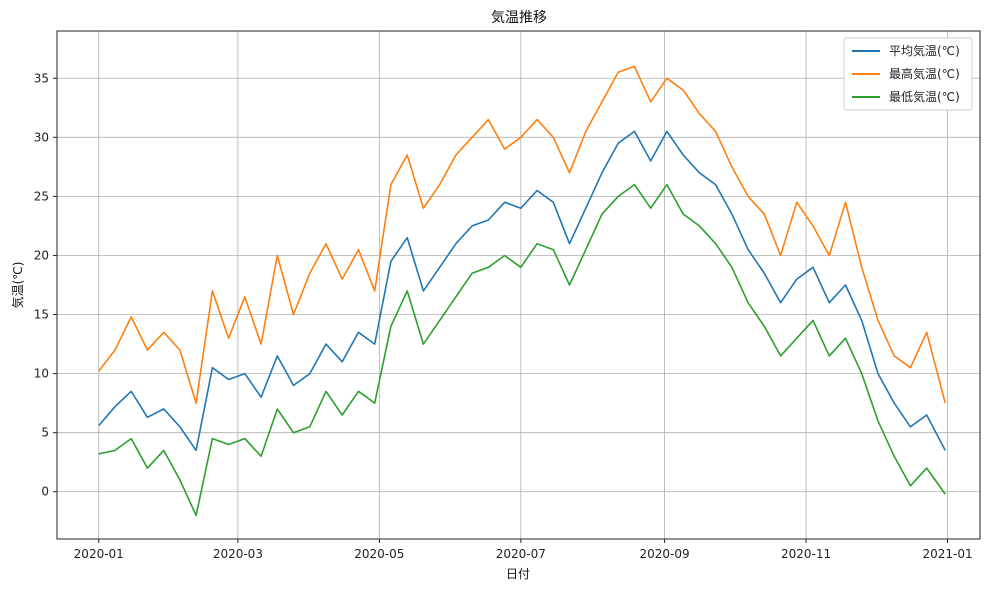  What do you see at coordinates (518, 574) in the screenshot?
I see `x-axis-label: 日付` at bounding box center [518, 574].